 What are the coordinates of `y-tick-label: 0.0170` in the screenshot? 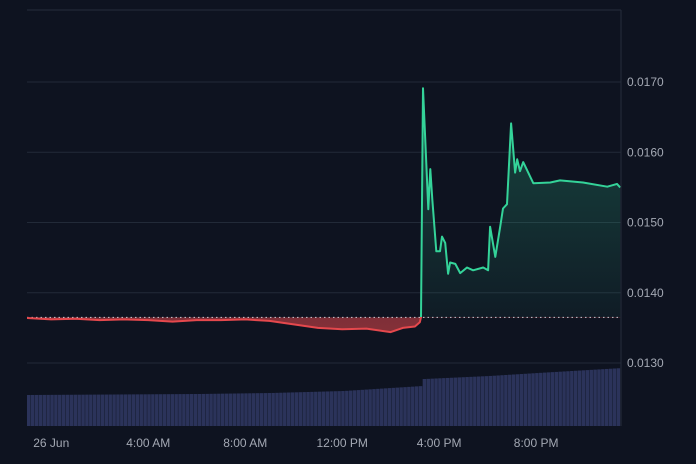 It's located at (645, 82).